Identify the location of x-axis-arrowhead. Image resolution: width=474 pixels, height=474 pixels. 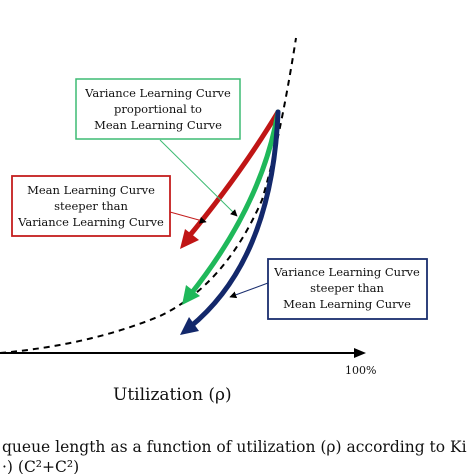
(360, 353).